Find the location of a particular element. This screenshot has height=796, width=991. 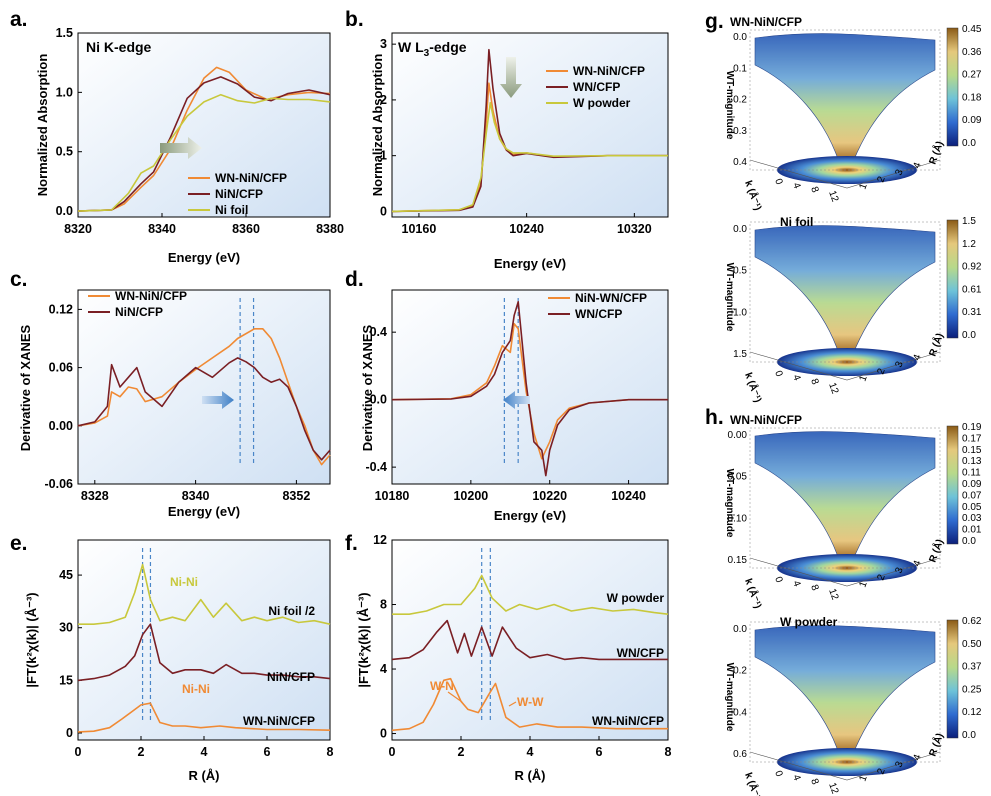

y-tick-label-c: -0.06 is located at coordinates (59, 484).